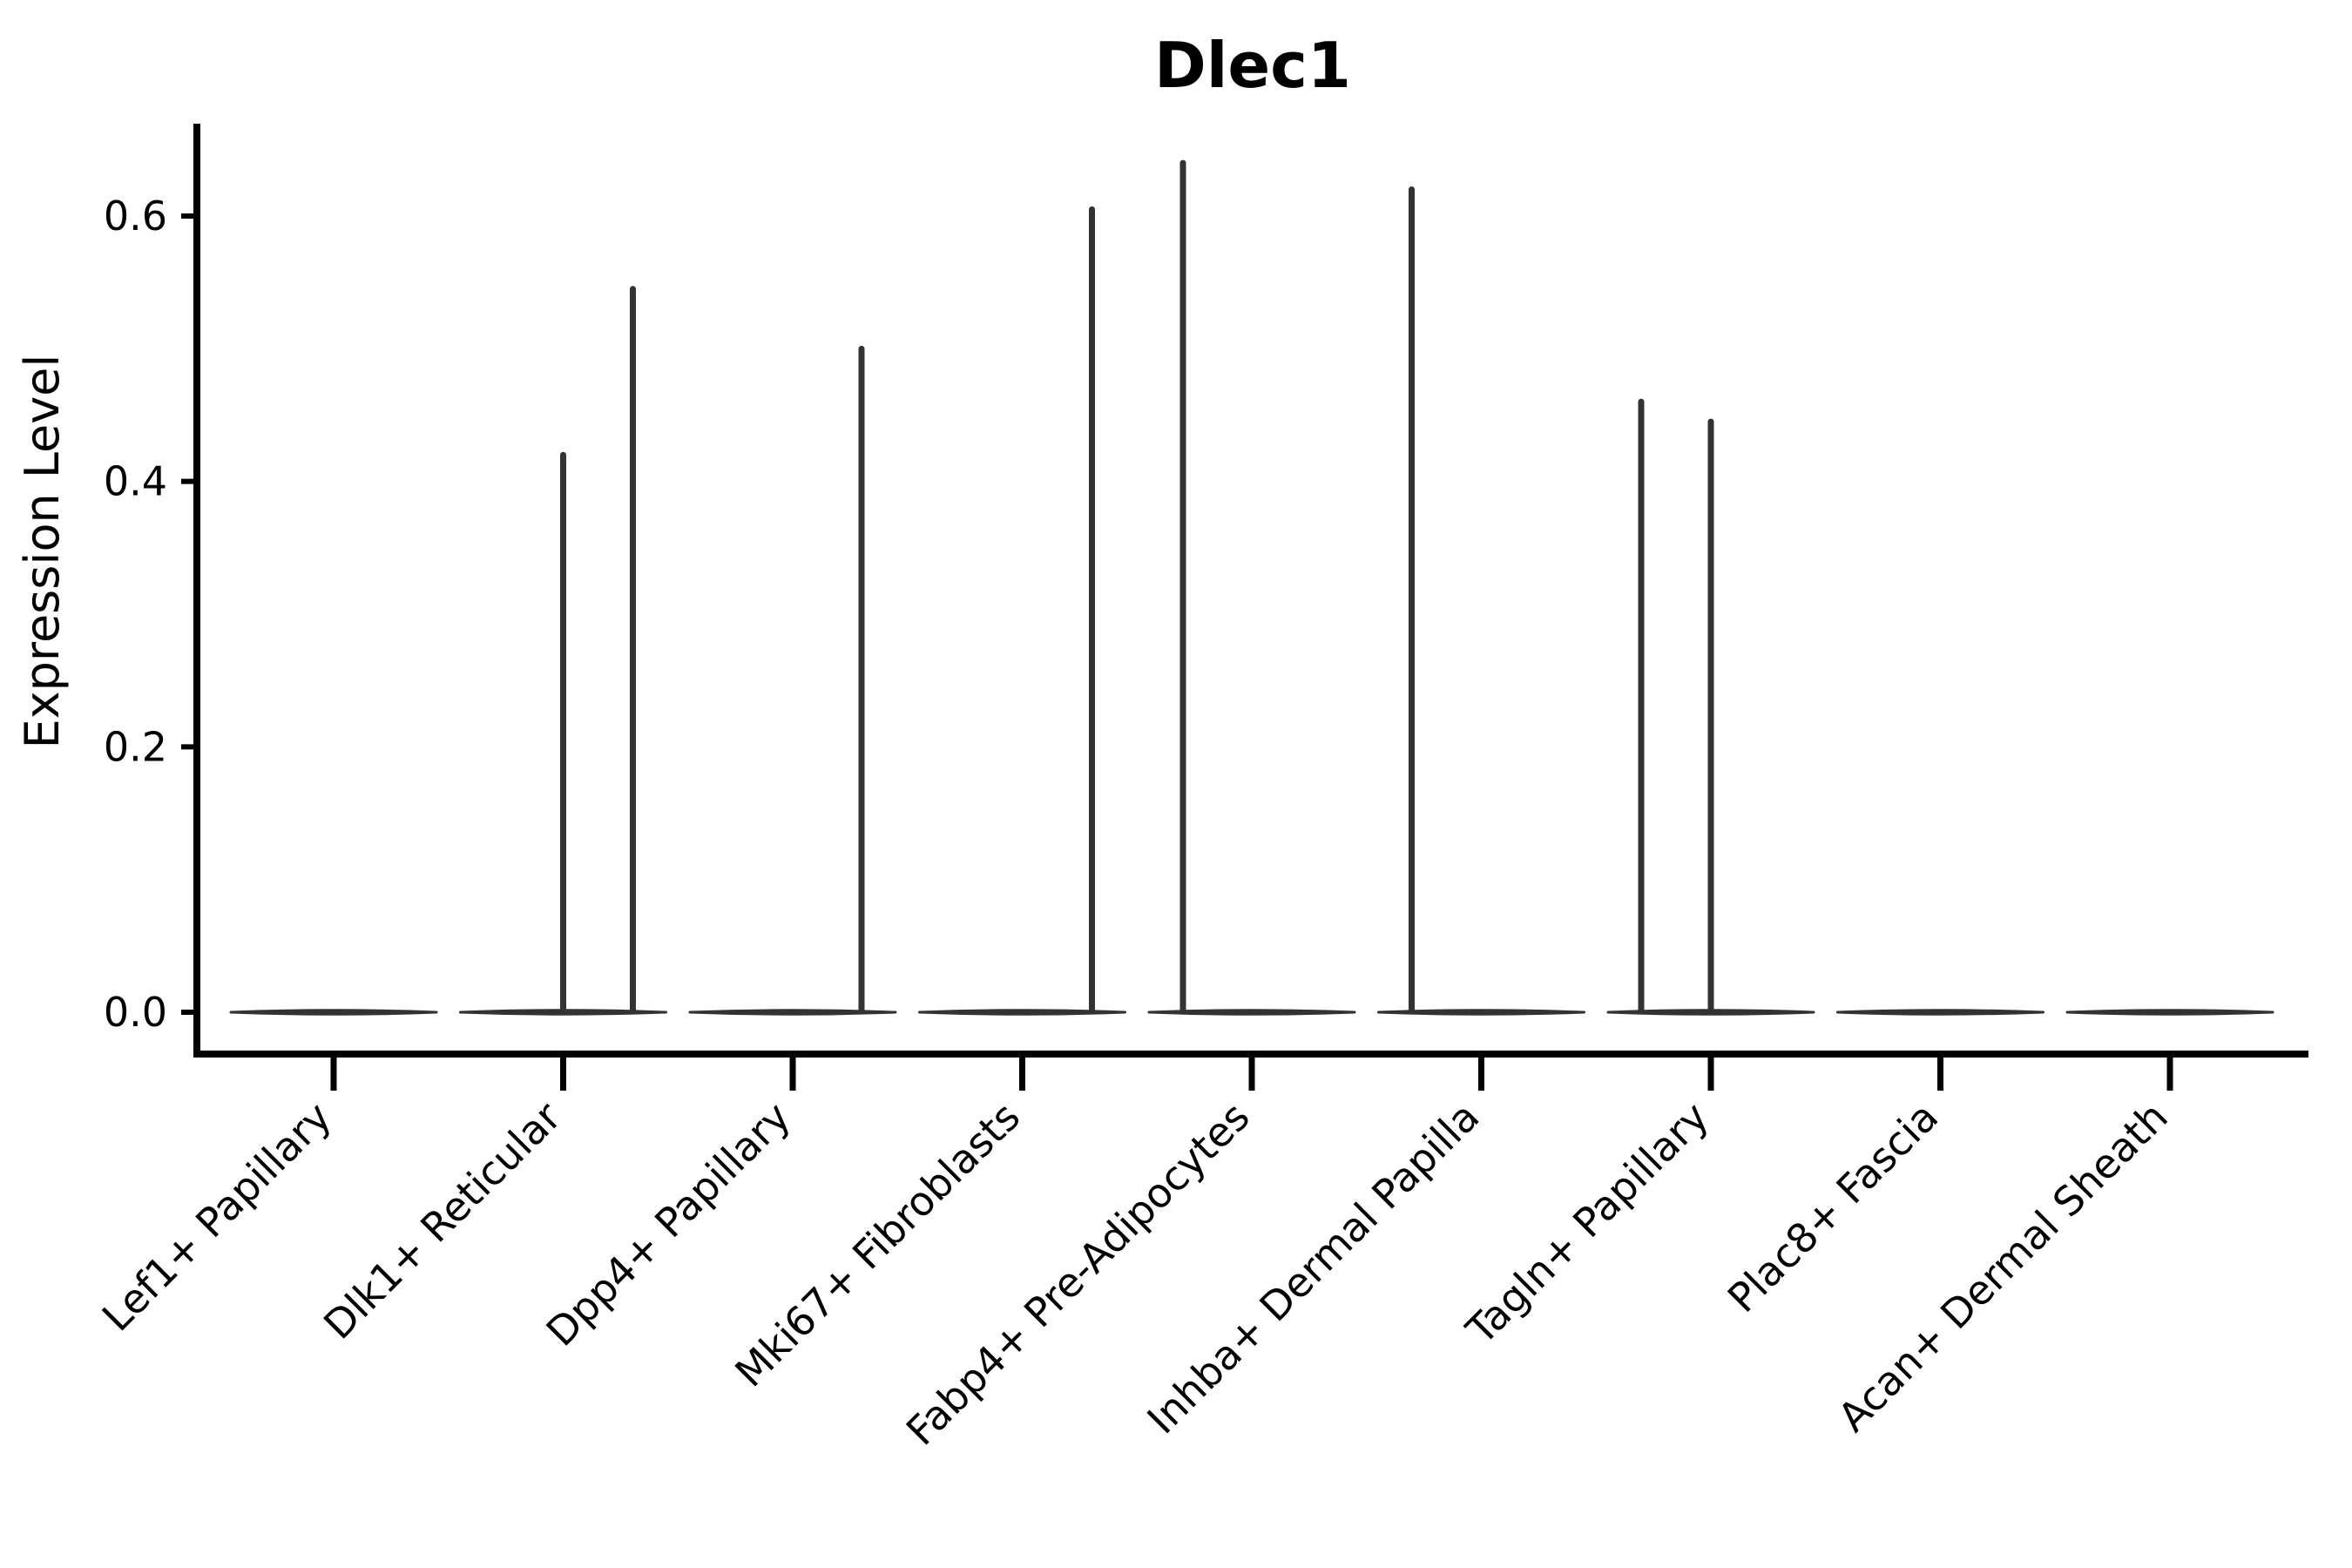 This screenshot has width=2352, height=1568. What do you see at coordinates (217, 1217) in the screenshot?
I see `x-tick-label: Lef1+ Papillary` at bounding box center [217, 1217].